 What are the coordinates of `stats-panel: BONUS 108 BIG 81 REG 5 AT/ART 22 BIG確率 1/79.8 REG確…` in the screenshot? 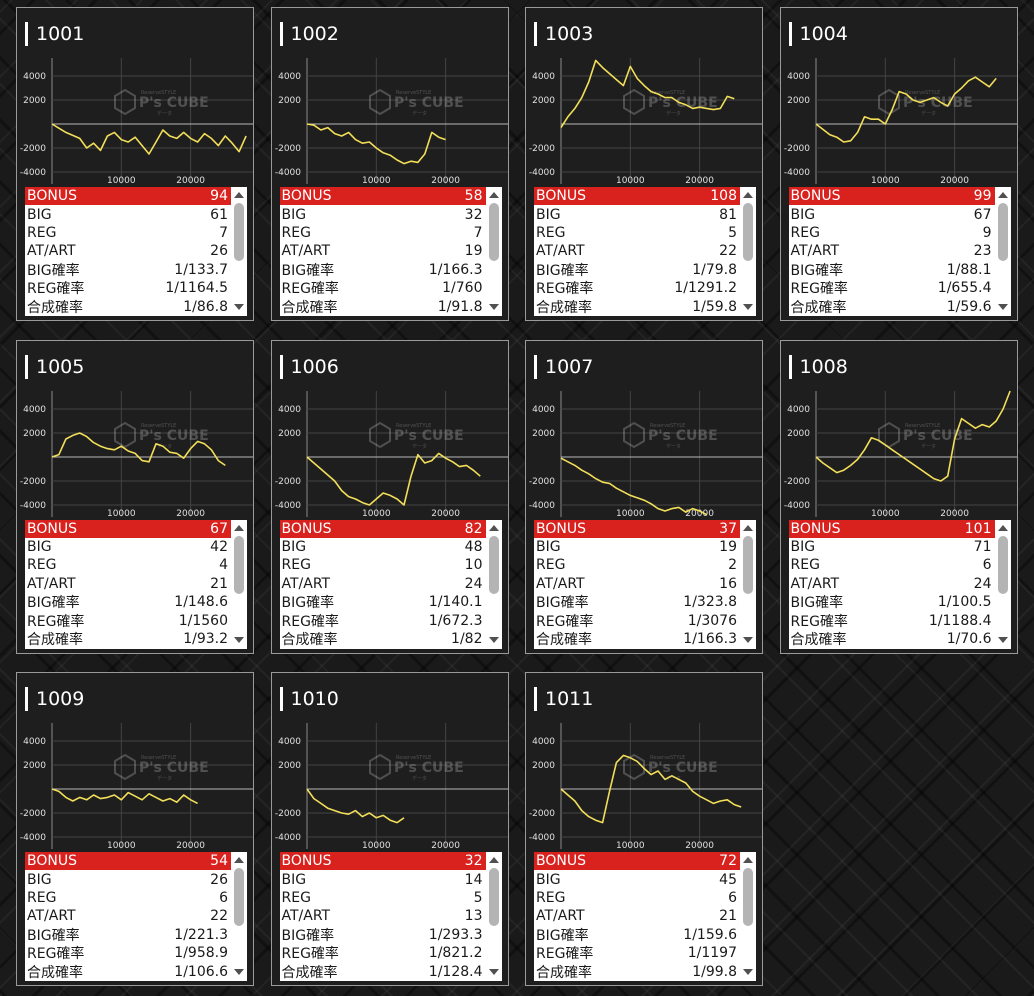 It's located at (645, 251).